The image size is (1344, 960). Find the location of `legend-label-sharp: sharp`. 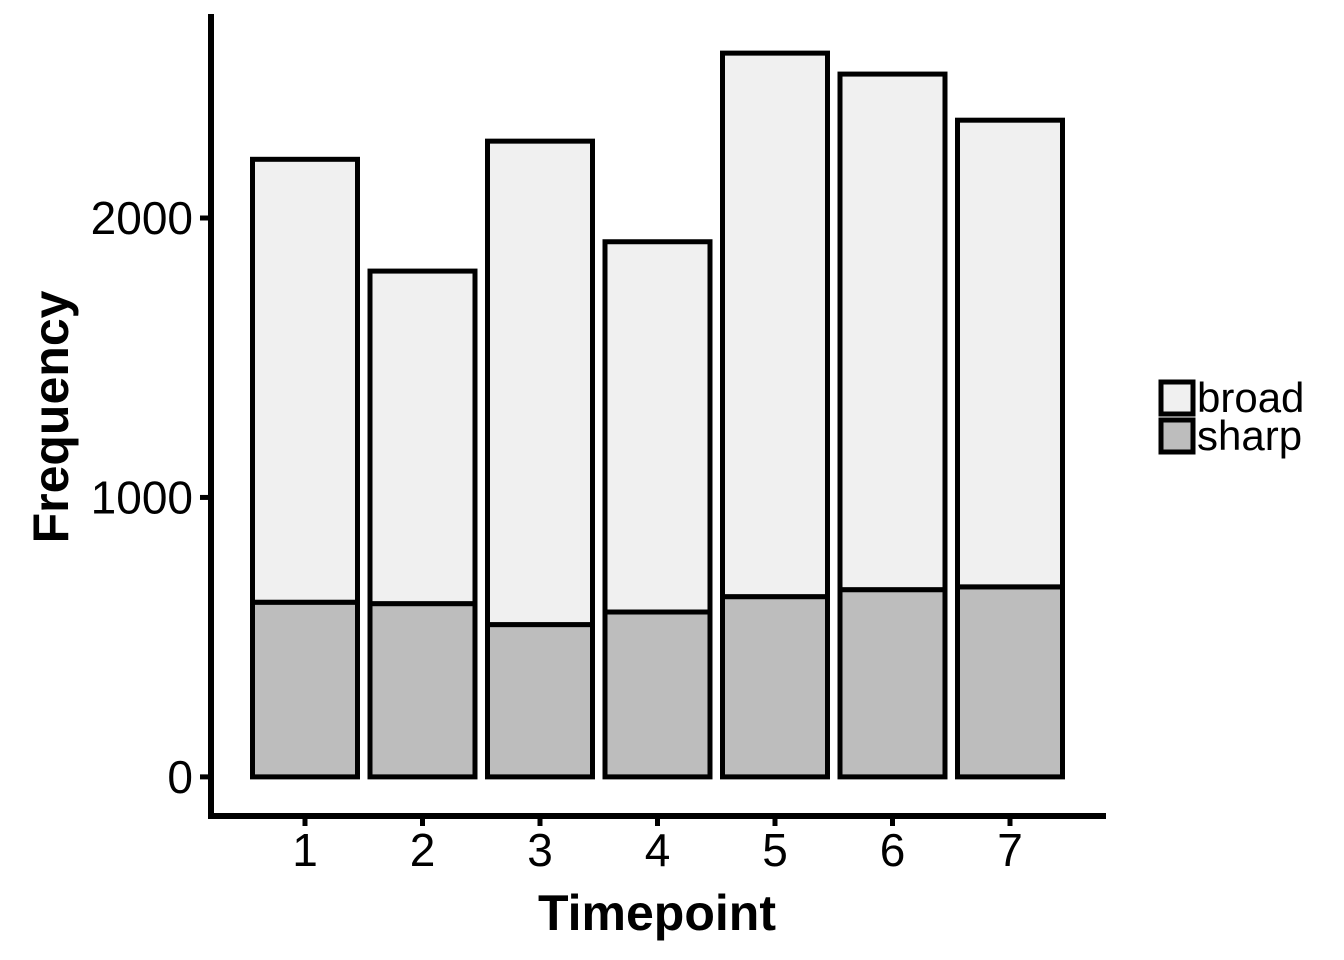

legend-label-sharp: sharp is located at coordinates (1249, 435).